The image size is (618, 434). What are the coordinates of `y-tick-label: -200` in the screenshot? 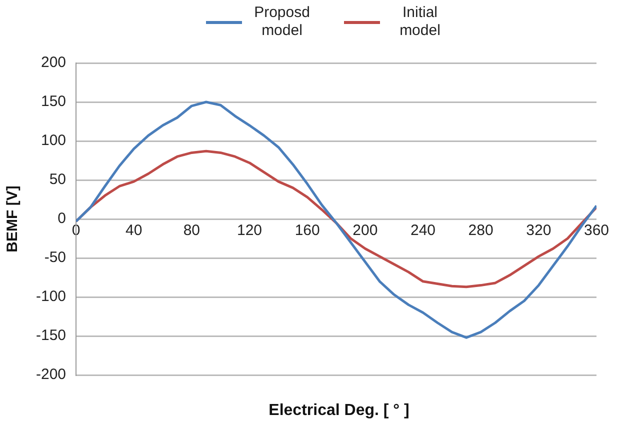 It's located at (51, 375).